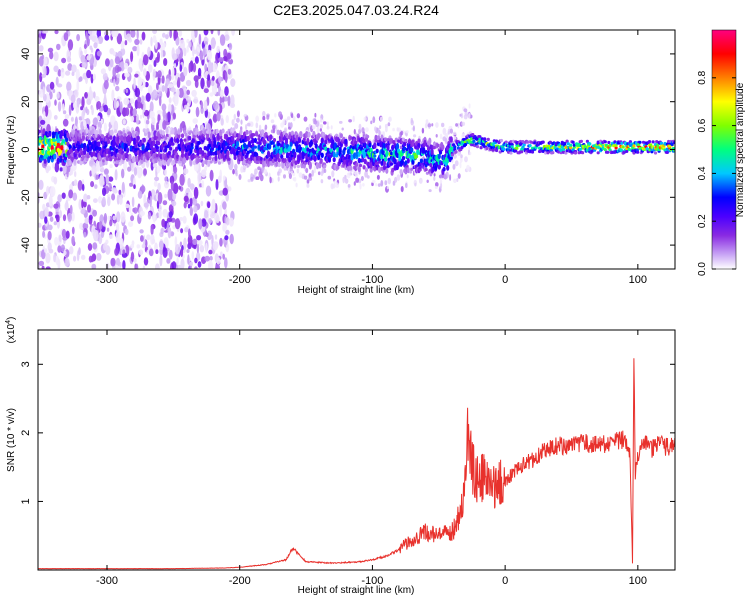 The image size is (750, 600). I want to click on y-tick-label: 0, so click(26, 149).